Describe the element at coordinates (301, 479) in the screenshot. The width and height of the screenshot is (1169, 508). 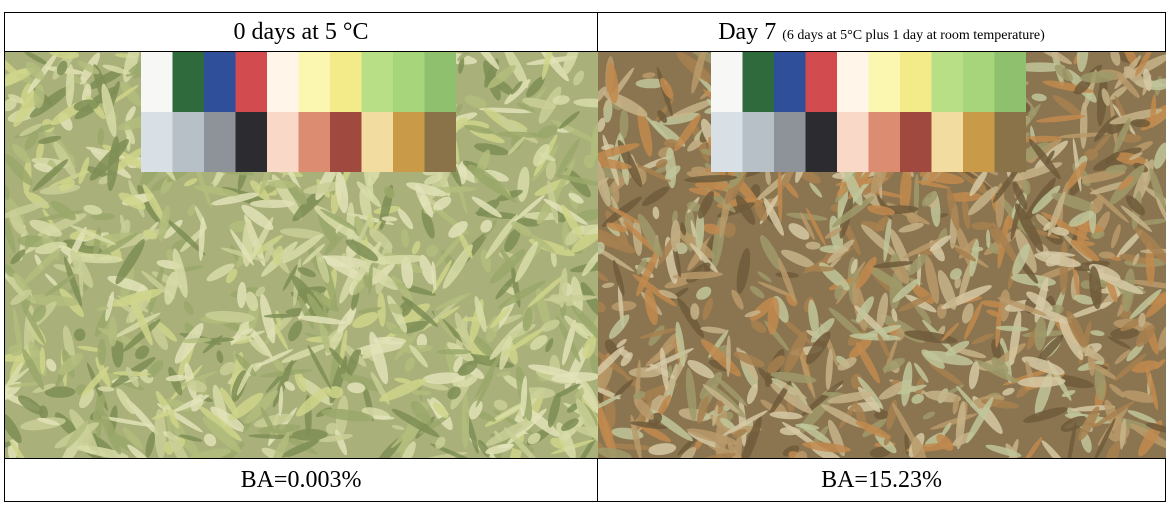
I see `footer-text: BA=0.003%` at that location.